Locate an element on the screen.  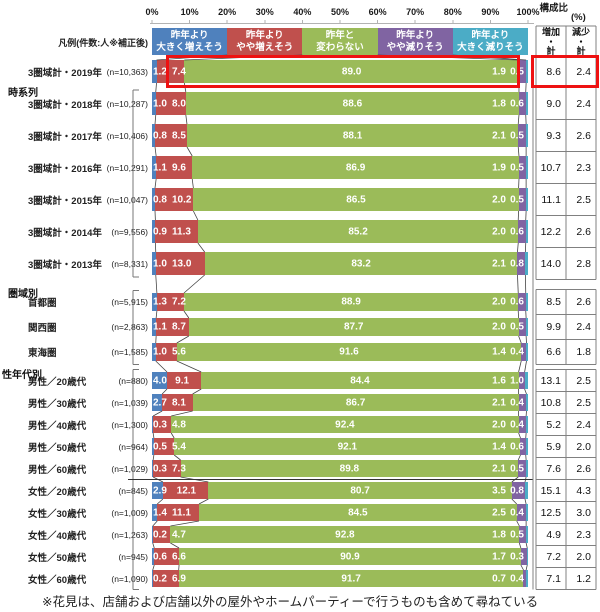
increase-total-cell: 9.9 is located at coordinates (553, 327).